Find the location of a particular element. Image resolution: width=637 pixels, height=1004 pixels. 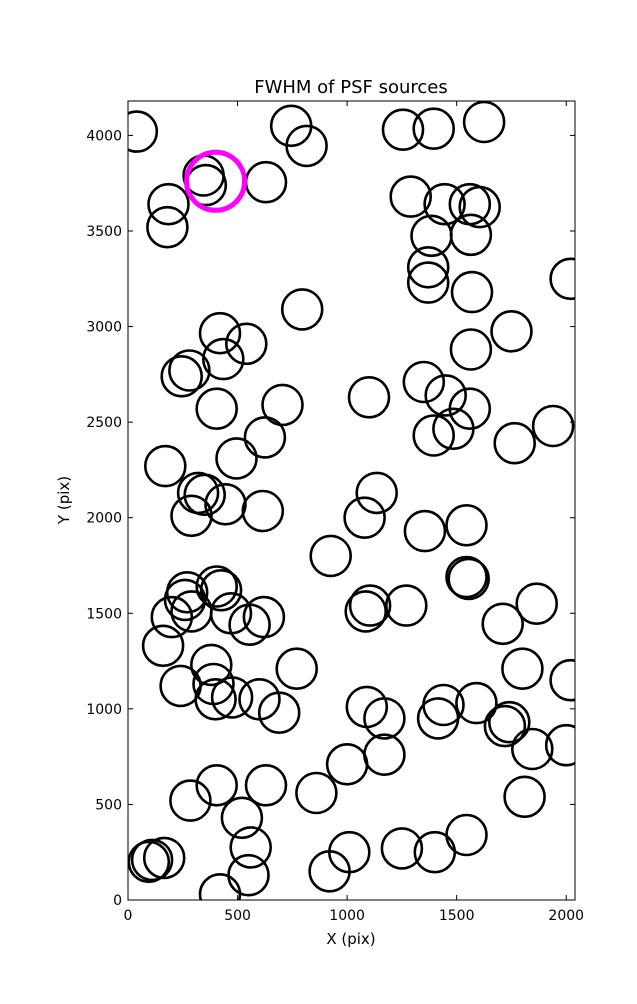

x-tick-label: 0 is located at coordinates (128, 916).